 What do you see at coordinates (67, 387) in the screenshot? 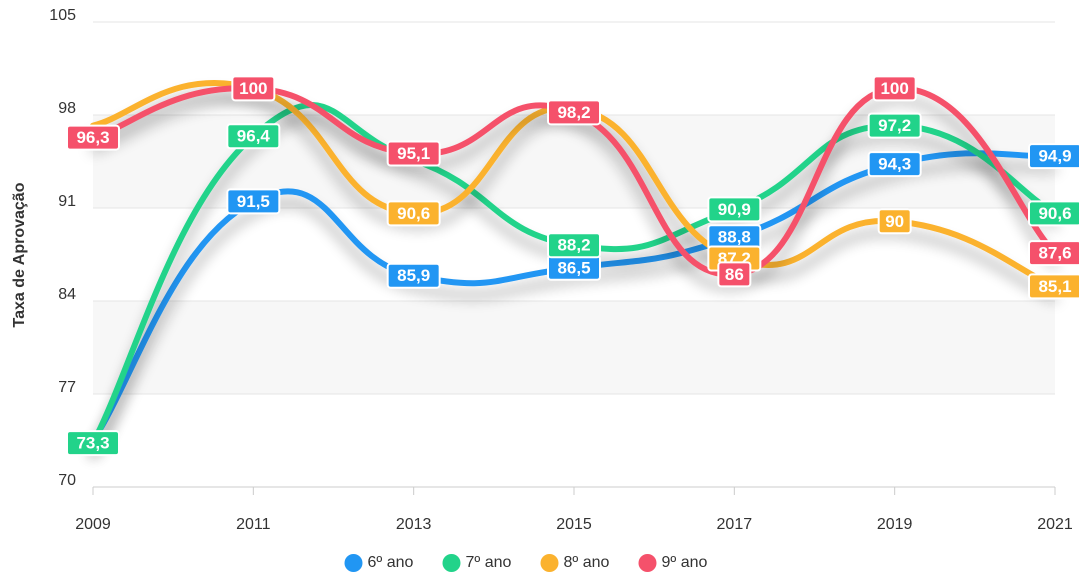
I see `y-tick-label: 77` at bounding box center [67, 387].